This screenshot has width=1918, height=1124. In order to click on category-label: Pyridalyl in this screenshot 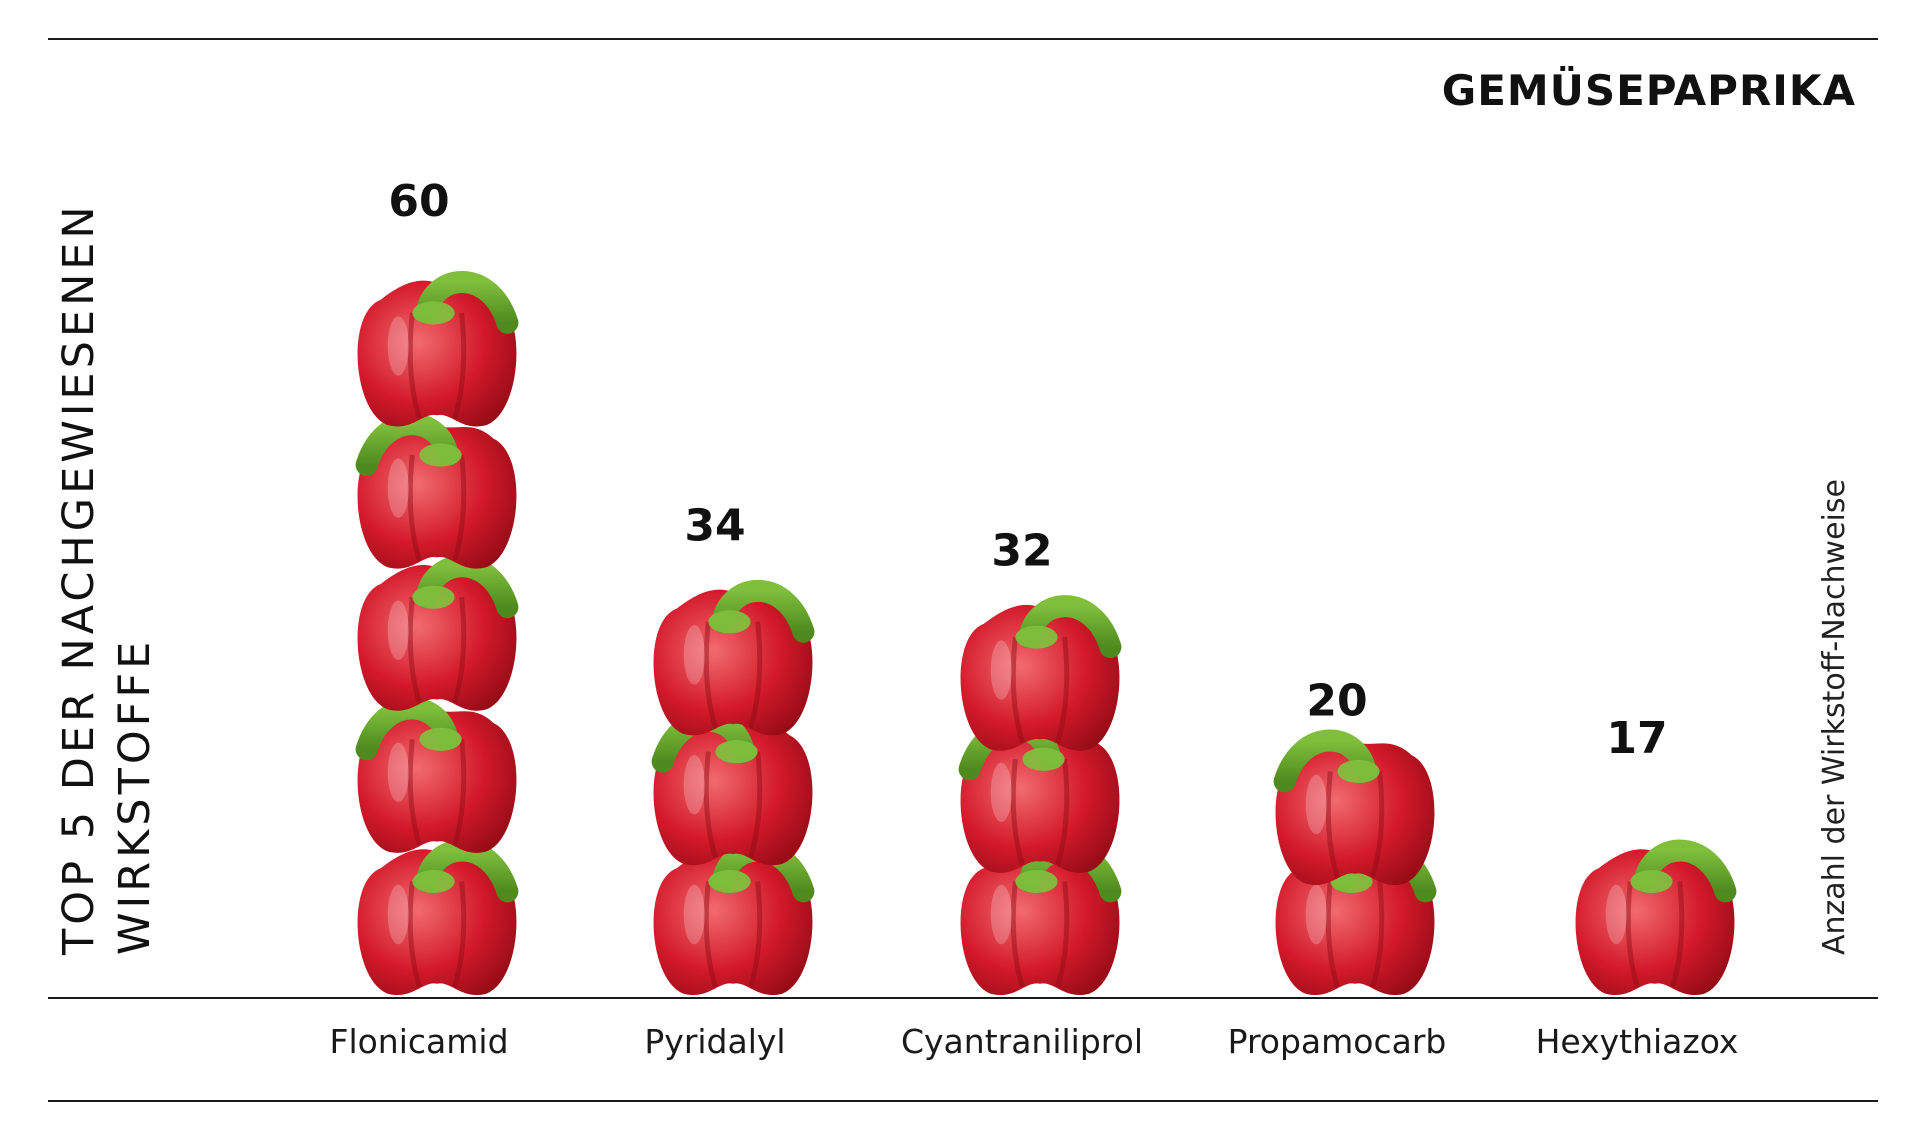, I will do `click(714, 1041)`.